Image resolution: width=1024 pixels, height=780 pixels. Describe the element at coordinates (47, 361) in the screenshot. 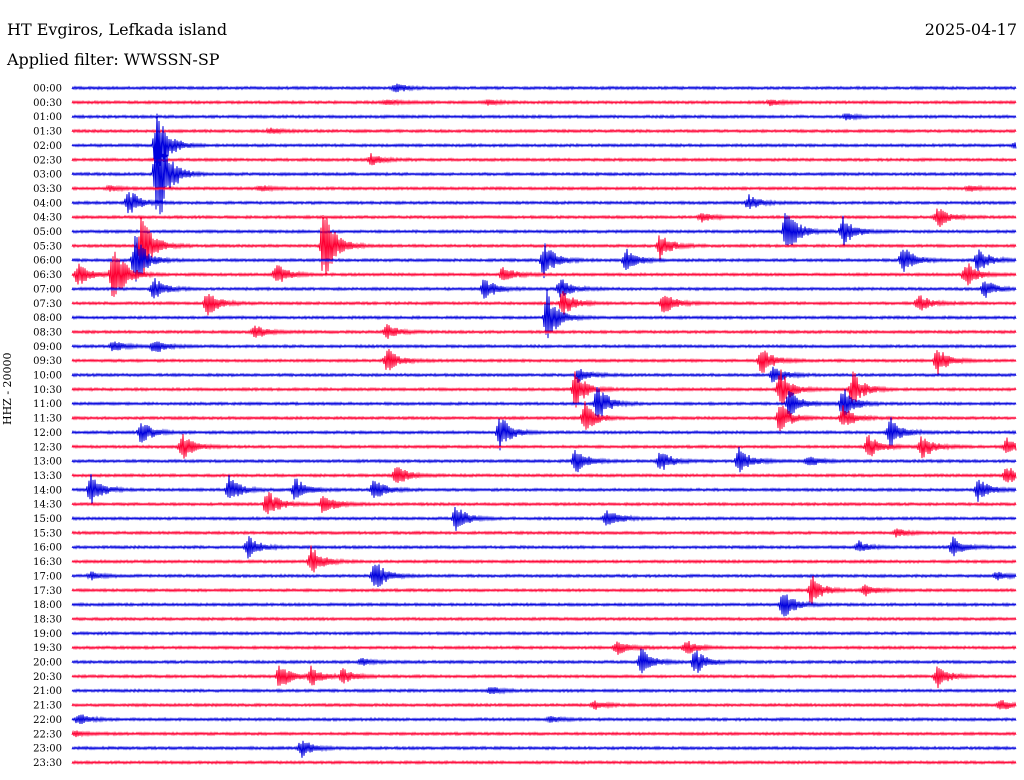

I see `time-tick-label: 09:30` at that location.